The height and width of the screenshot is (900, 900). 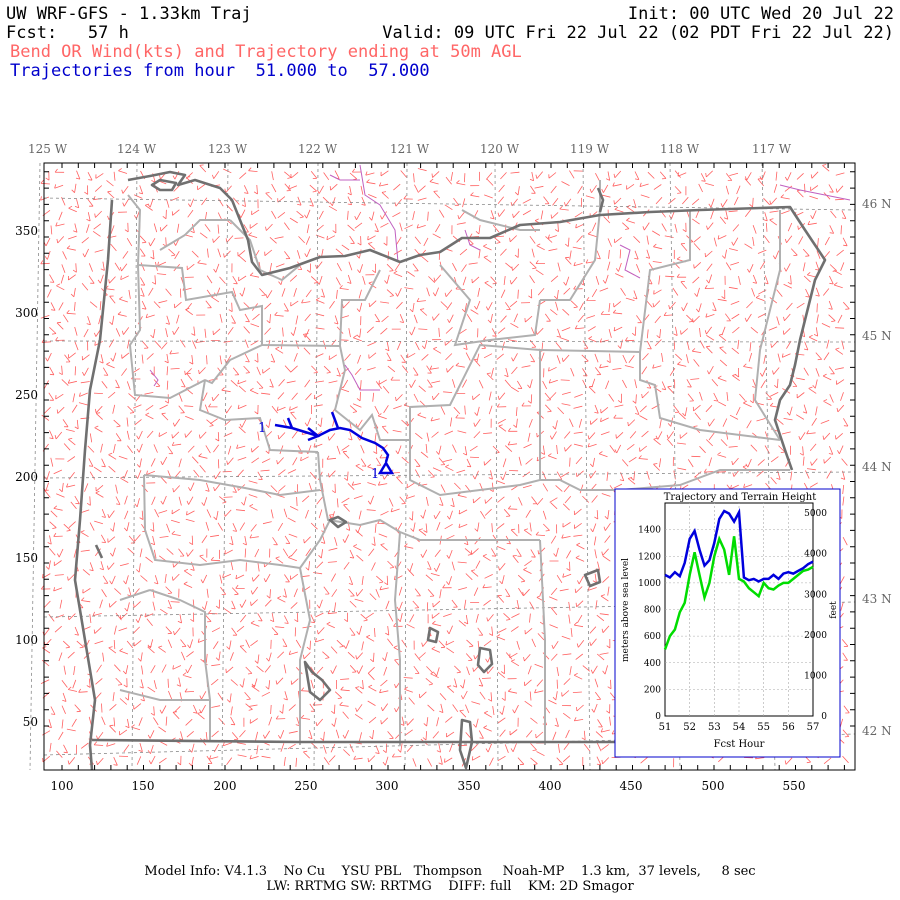 I want to click on inset-x-tick: 57, so click(x=813, y=727).